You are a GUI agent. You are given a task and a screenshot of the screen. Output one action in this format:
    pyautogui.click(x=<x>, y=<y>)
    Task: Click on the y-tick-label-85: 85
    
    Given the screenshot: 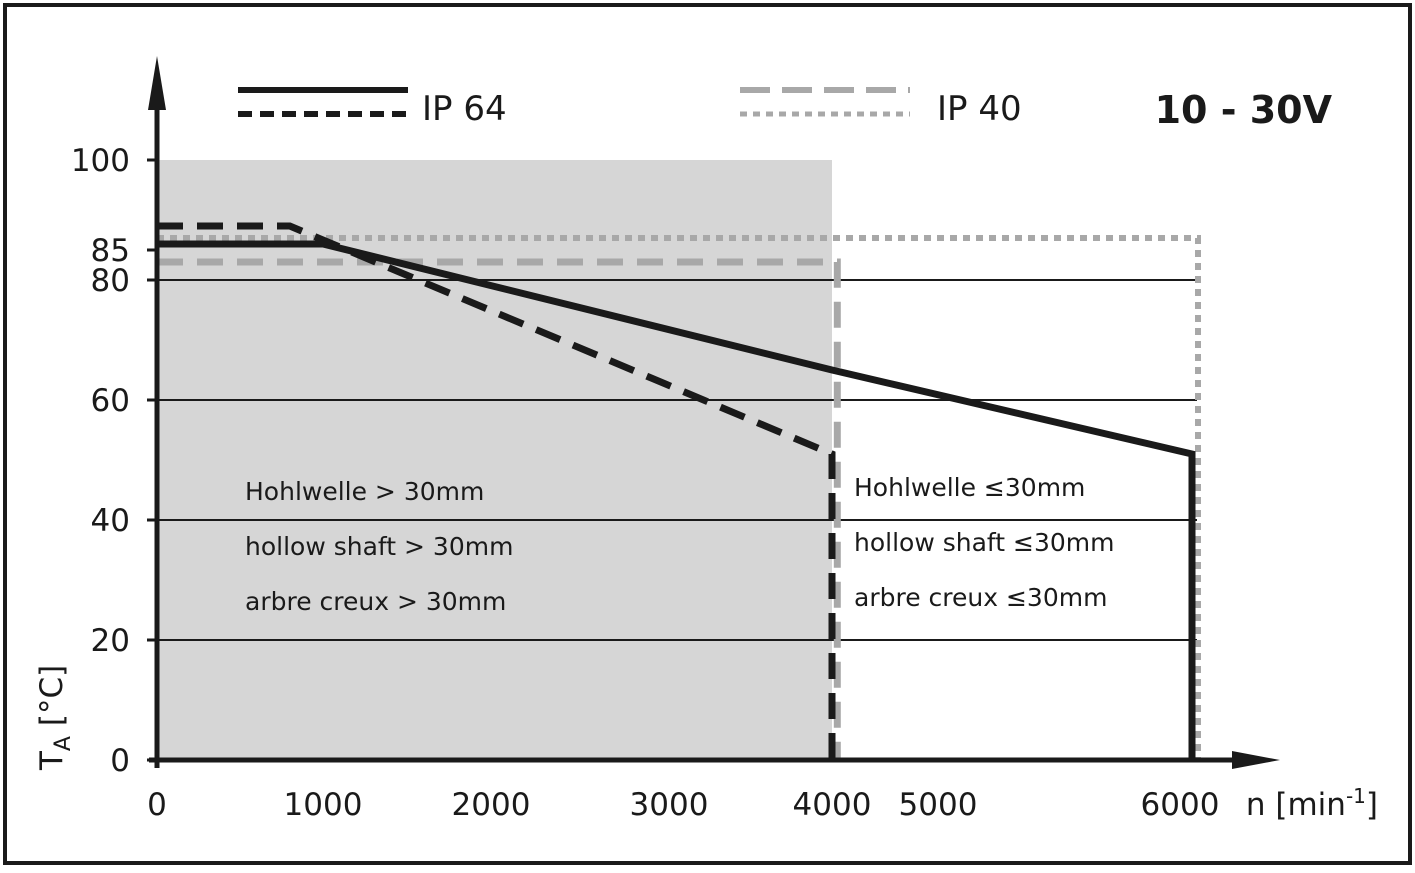 What is the action you would take?
    pyautogui.click(x=110, y=251)
    